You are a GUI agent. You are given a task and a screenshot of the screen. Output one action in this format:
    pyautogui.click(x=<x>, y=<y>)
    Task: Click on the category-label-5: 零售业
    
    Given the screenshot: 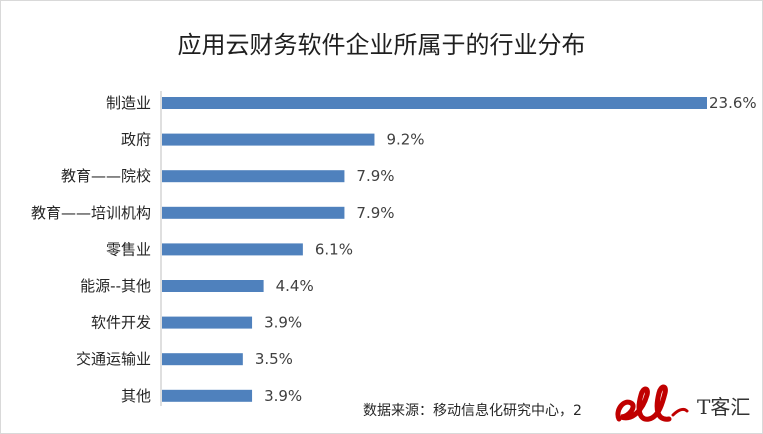 What is the action you would take?
    pyautogui.click(x=128, y=249)
    